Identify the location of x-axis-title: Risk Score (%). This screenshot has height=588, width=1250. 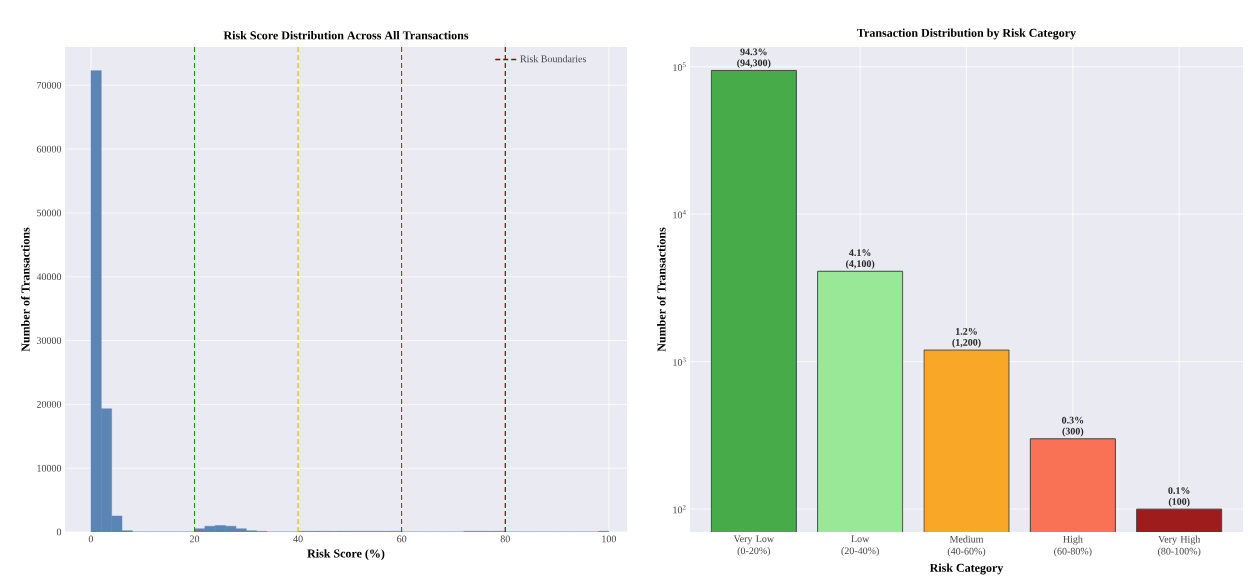
(346, 555).